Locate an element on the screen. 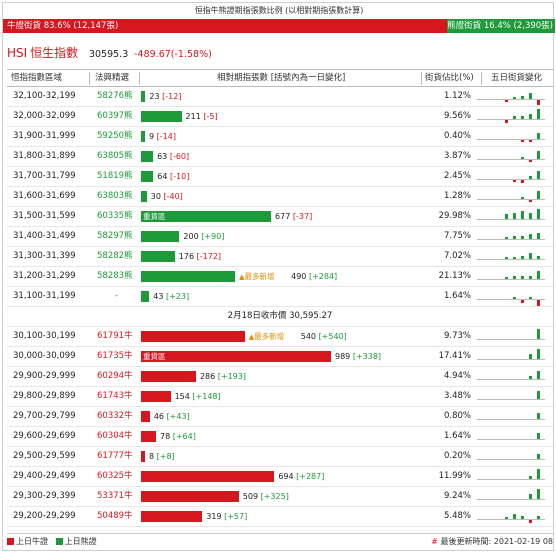 The width and height of the screenshot is (556, 553). table-row: 31,300-31,399 58282熊 176 [-172] 7.02% is located at coordinates (280, 257).